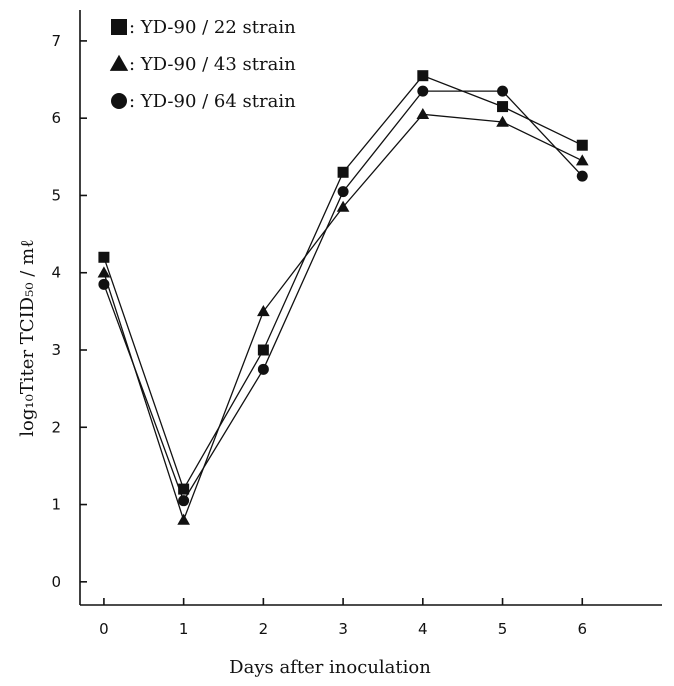 This screenshot has width=674, height=686. Describe the element at coordinates (56, 118) in the screenshot. I see `y-tick-label: 6` at that location.